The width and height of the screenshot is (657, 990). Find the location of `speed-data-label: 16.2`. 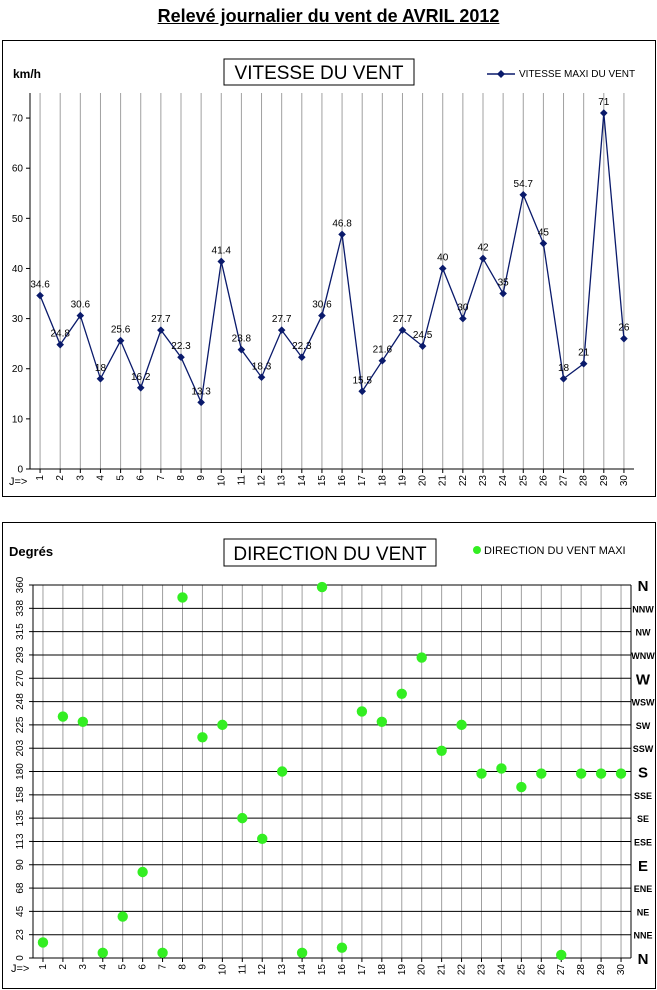

speed-data-label: 16.2 is located at coordinates (141, 377).